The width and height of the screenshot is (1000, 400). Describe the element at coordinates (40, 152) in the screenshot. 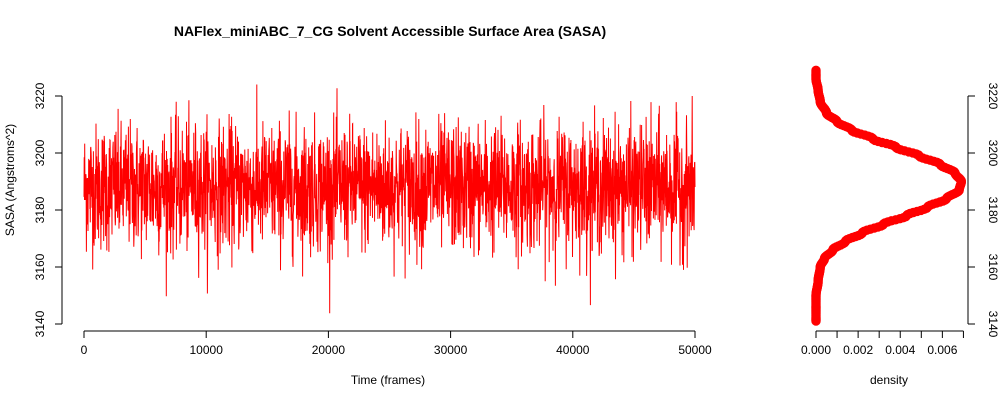

I see `y-tick-label: 3200` at that location.